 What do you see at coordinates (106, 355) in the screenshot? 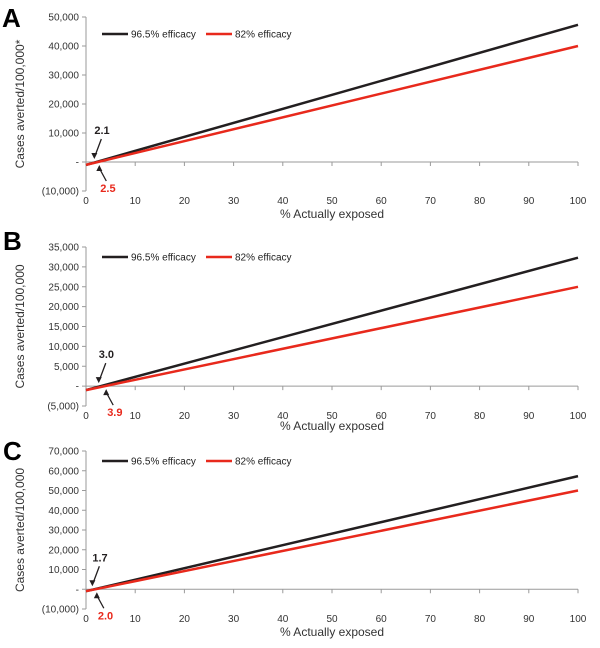
I see `annotation-label: 3.0` at bounding box center [106, 355].